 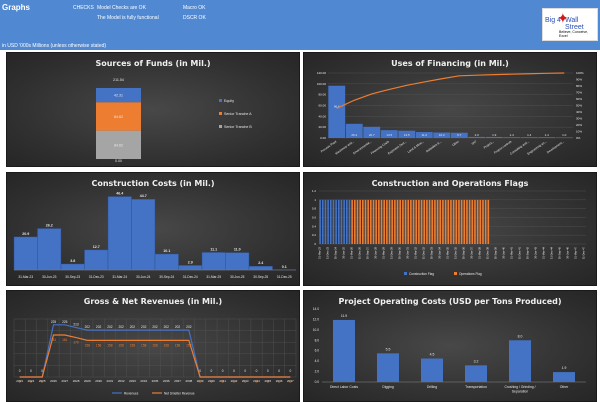 I want to click on x-tick: 30-Sep-27, so click(x=367, y=252).